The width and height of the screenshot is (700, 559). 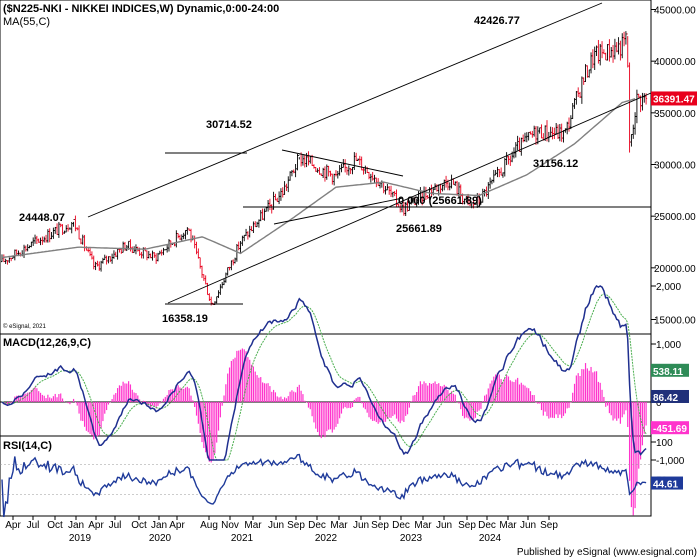 I want to click on price-y-tick-label: 20000.00, so click(x=675, y=269).